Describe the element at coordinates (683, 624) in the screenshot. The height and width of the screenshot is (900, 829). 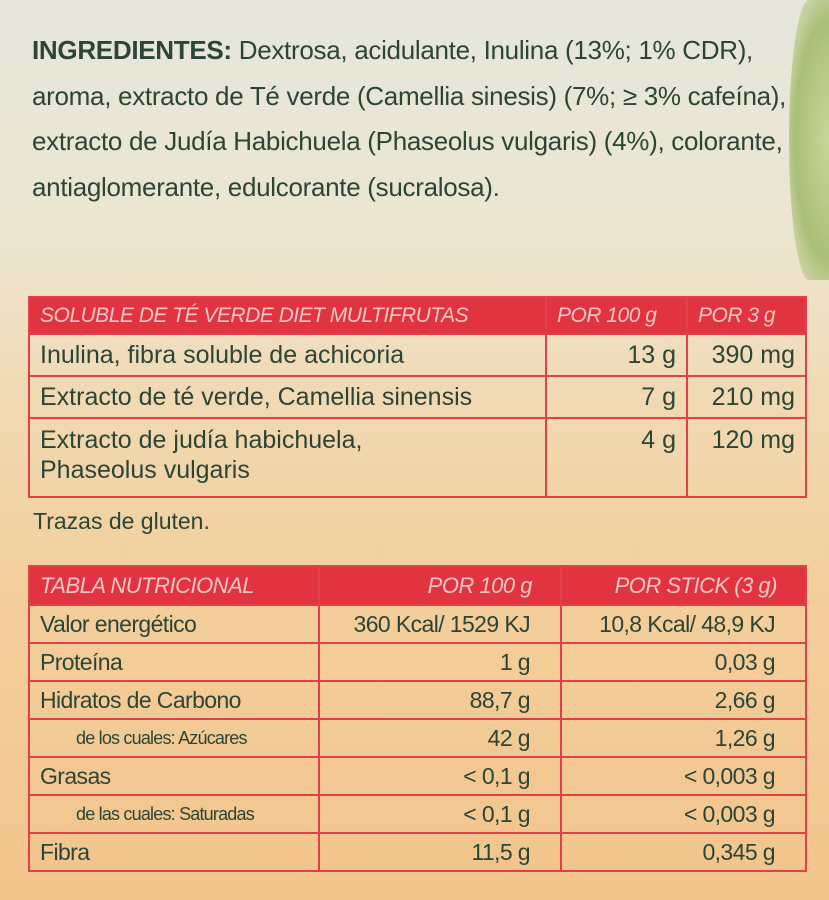
I see `row-per-stick: 10,8 Kcal/ 48,9 KJ` at that location.